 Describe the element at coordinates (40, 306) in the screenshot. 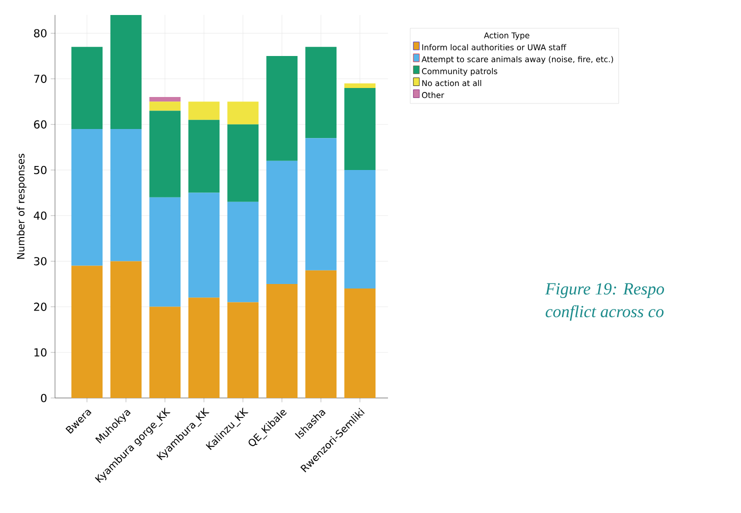

I see `y-tick-label: 20` at that location.